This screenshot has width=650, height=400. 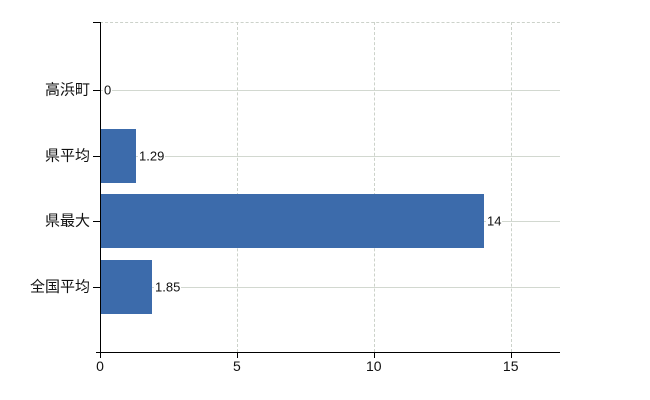 I want to click on x-tick-label: 15, so click(x=510, y=366).